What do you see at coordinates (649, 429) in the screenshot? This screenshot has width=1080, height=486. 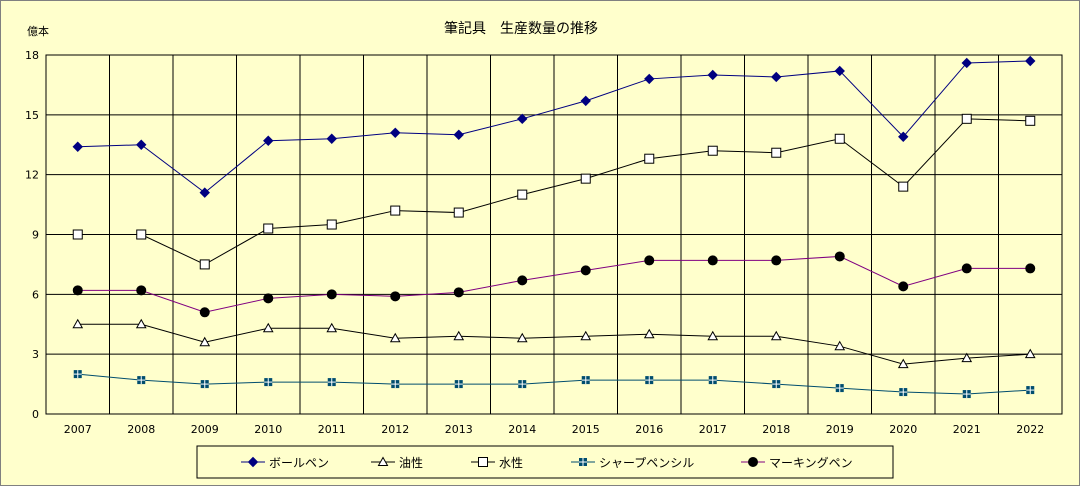 I see `x-tick-label: 2016` at bounding box center [649, 429].